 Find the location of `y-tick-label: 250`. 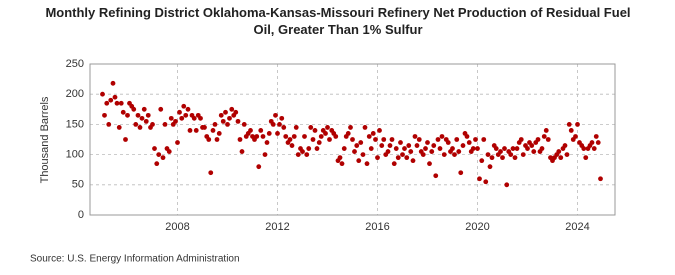

y-tick-label: 250 is located at coordinates (75, 64).